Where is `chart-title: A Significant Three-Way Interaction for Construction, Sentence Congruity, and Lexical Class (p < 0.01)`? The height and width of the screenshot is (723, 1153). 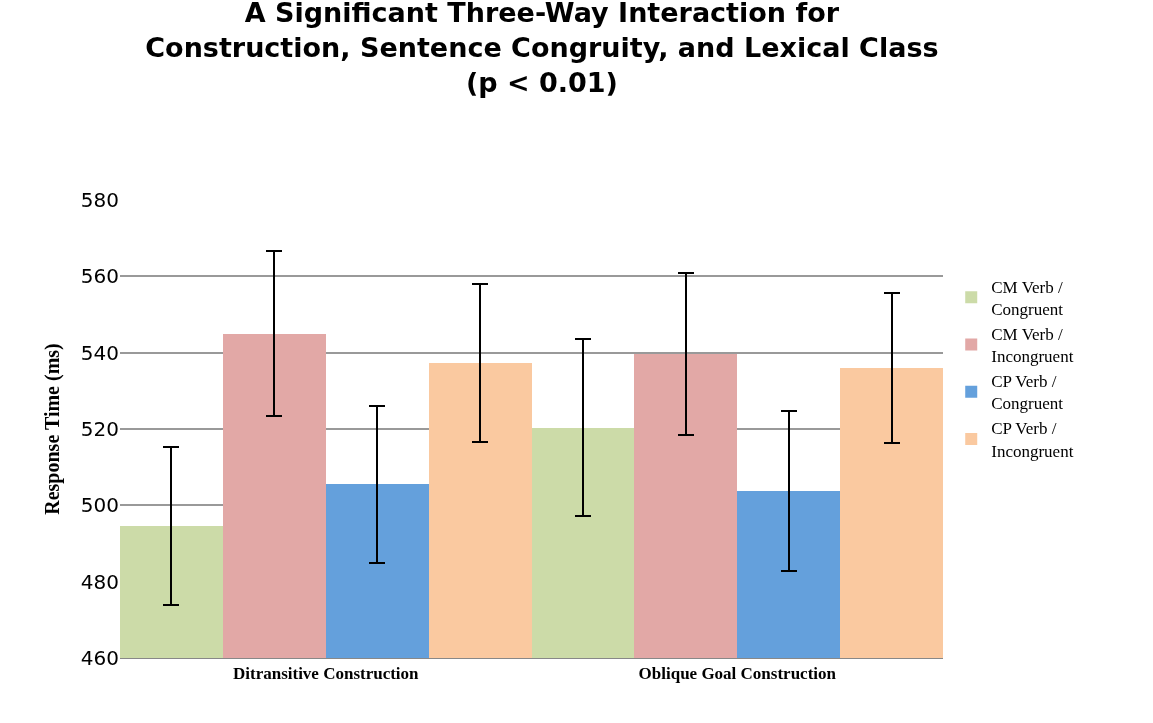 chart-title: A Significant Three-Way Interaction for Construction, Sentence Congruity, and Lexical Class (p < 0.01) is located at coordinates (542, 49).